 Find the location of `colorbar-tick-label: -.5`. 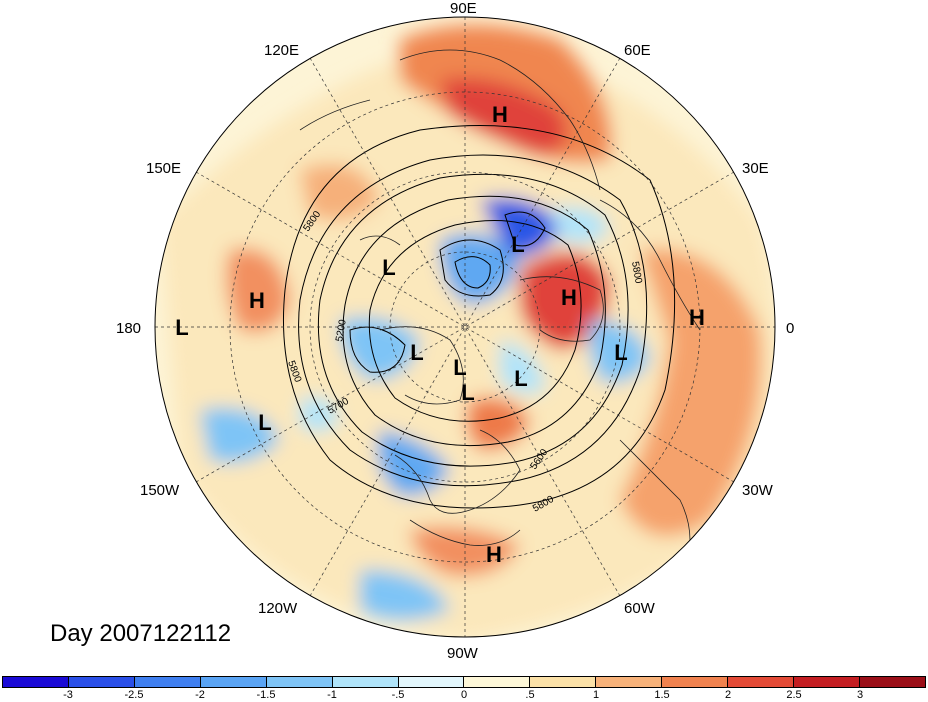

colorbar-tick-label: -.5 is located at coordinates (398, 695).